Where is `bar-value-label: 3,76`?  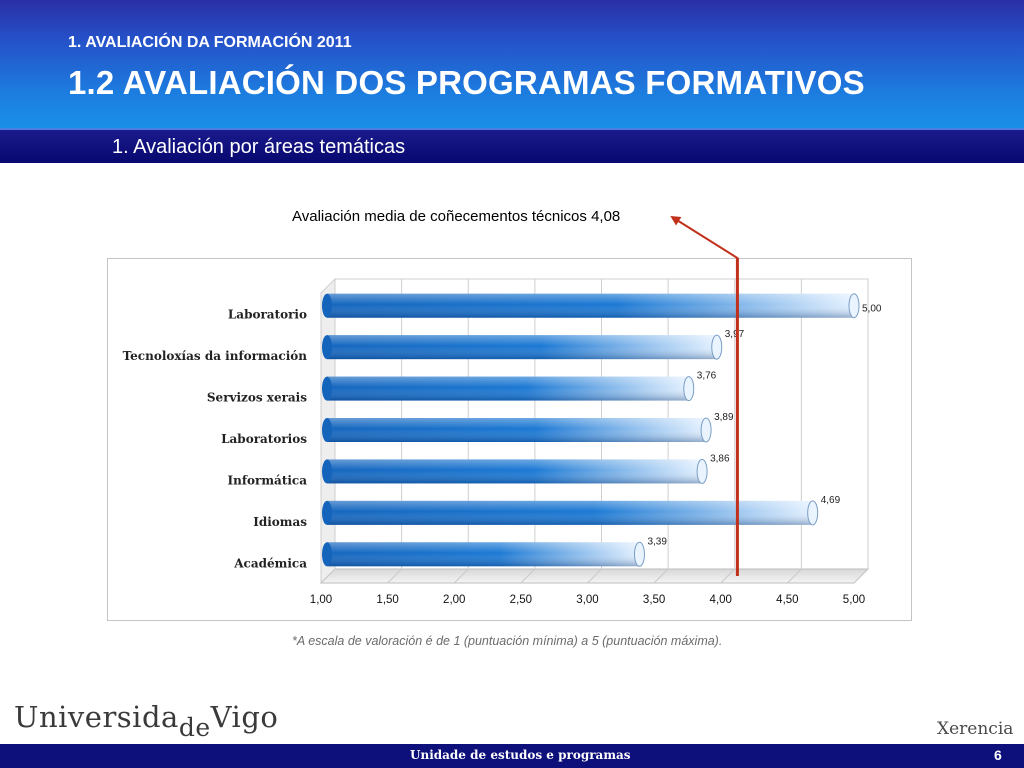 bar-value-label: 3,76 is located at coordinates (707, 376).